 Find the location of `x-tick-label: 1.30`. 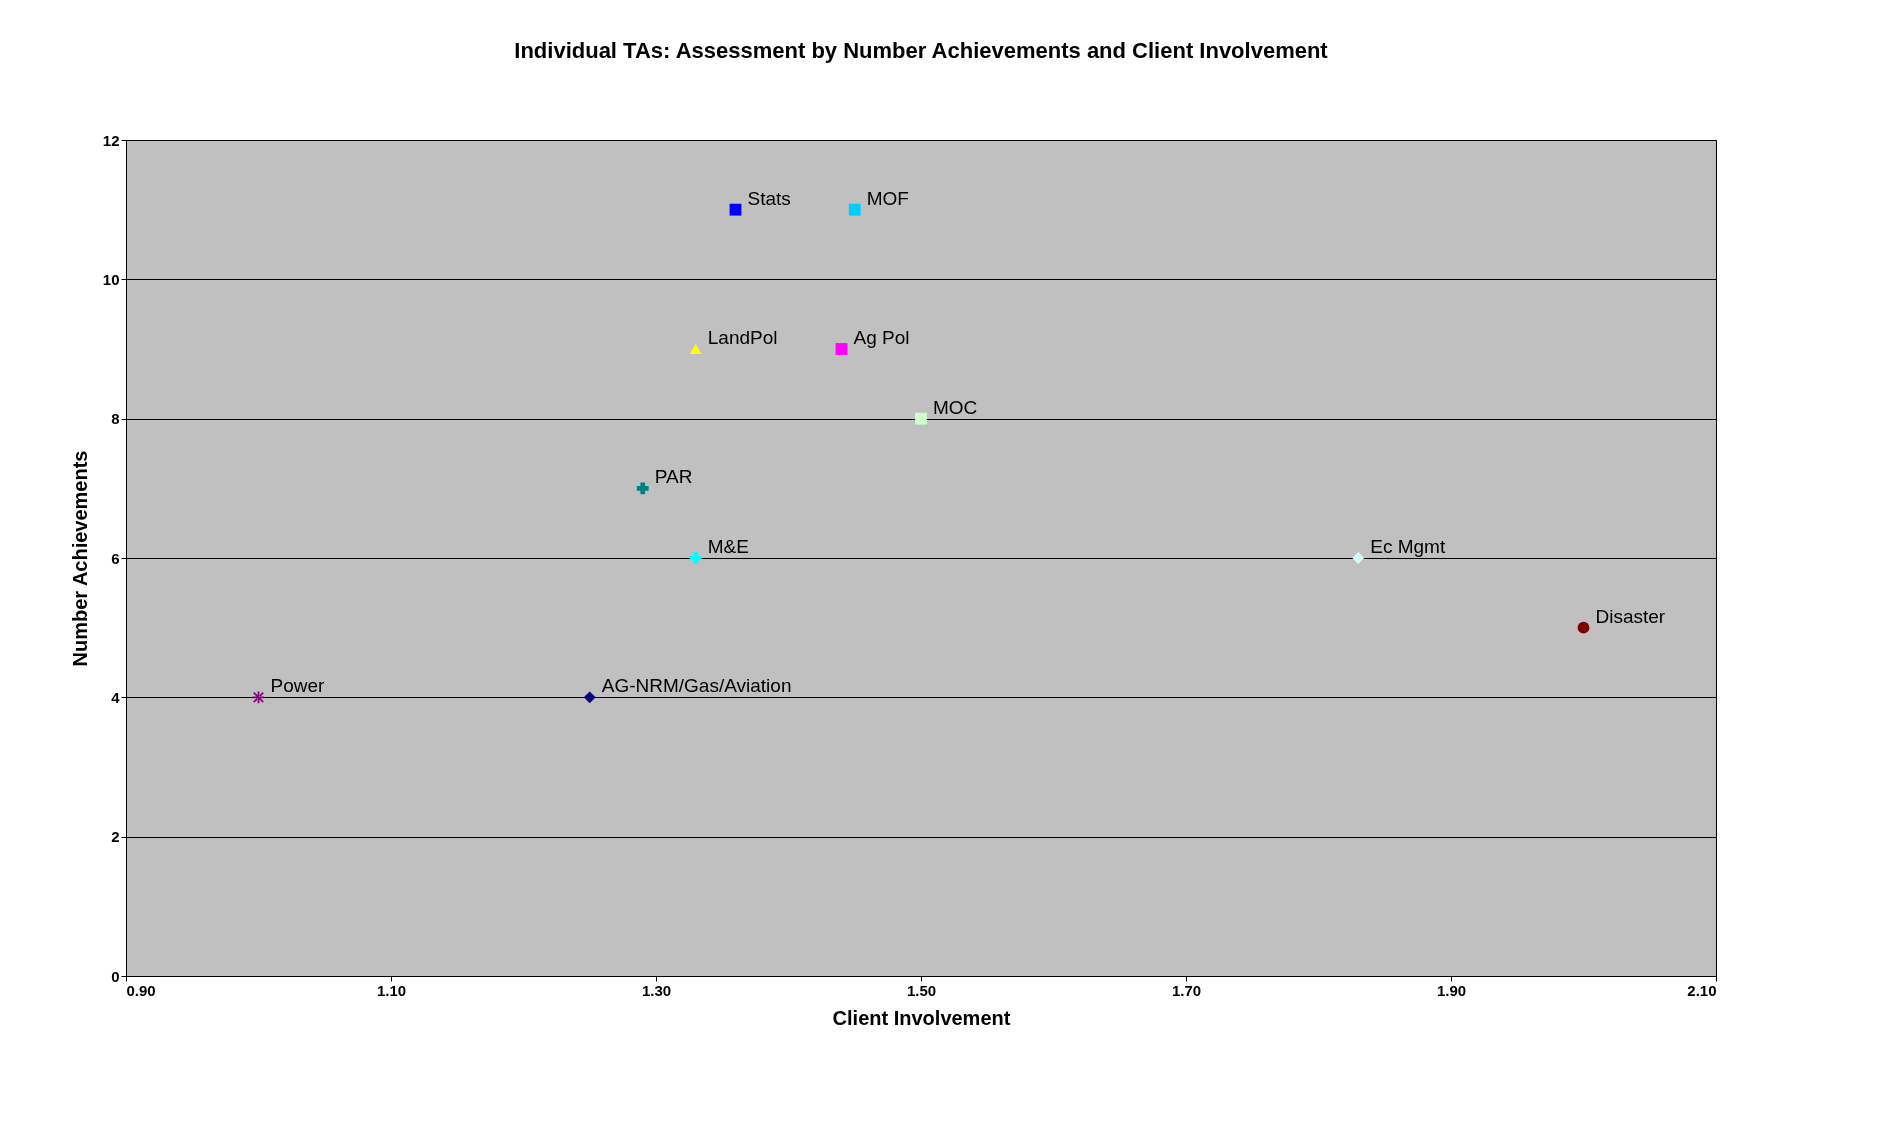

x-tick-label: 1.30 is located at coordinates (656, 990).